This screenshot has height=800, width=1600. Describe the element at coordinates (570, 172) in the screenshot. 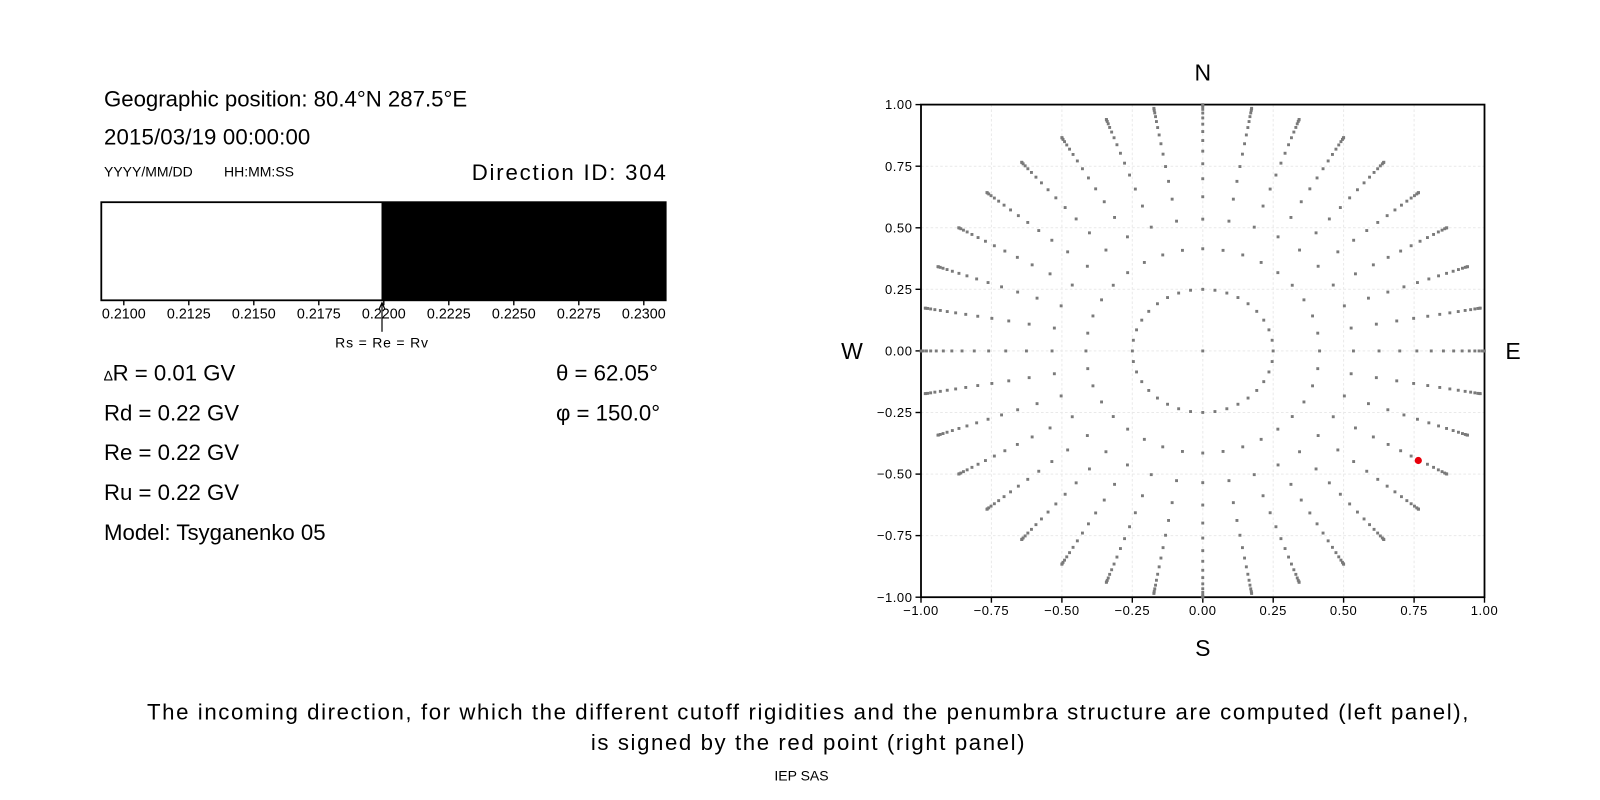

I see `svg-text: Direction ID: 304` at that location.